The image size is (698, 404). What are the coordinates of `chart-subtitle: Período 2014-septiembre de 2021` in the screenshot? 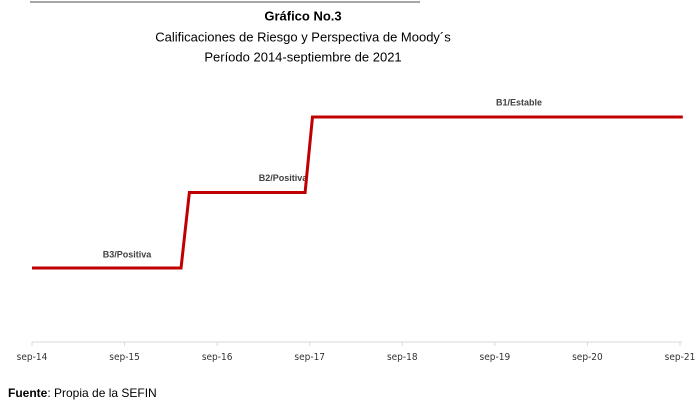 It's located at (302, 56).